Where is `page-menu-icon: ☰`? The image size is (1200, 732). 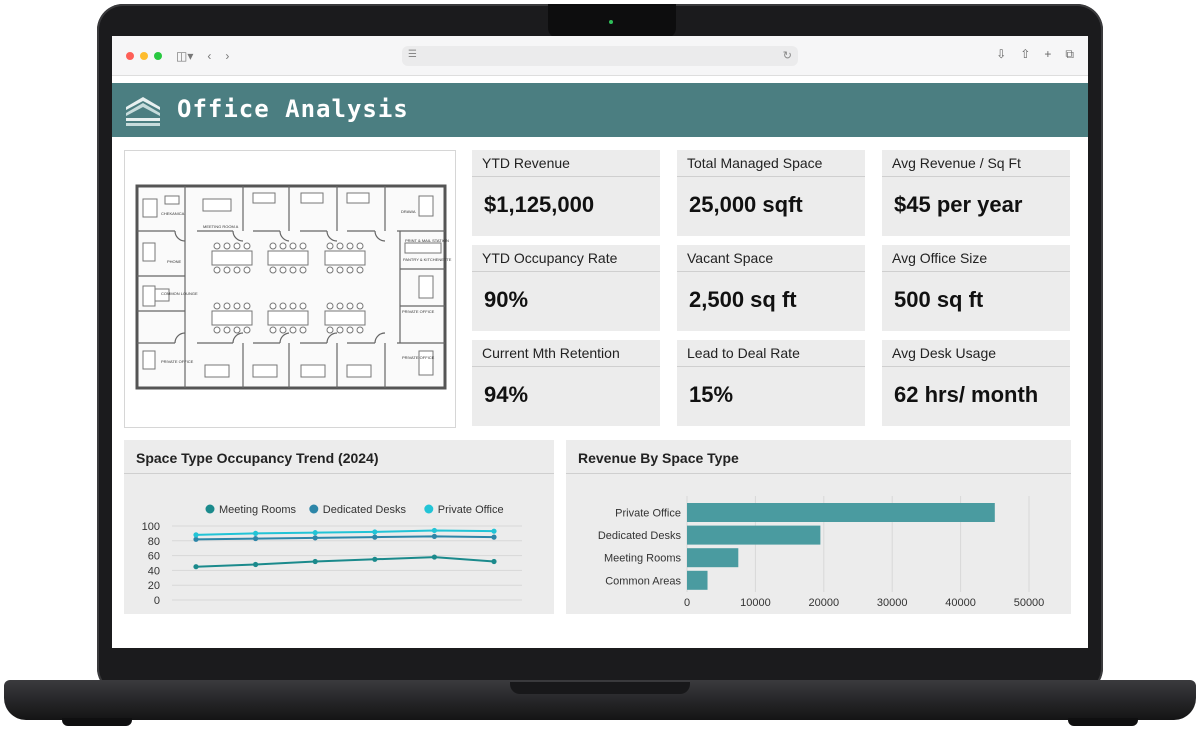 page-menu-icon: ☰ is located at coordinates (412, 54).